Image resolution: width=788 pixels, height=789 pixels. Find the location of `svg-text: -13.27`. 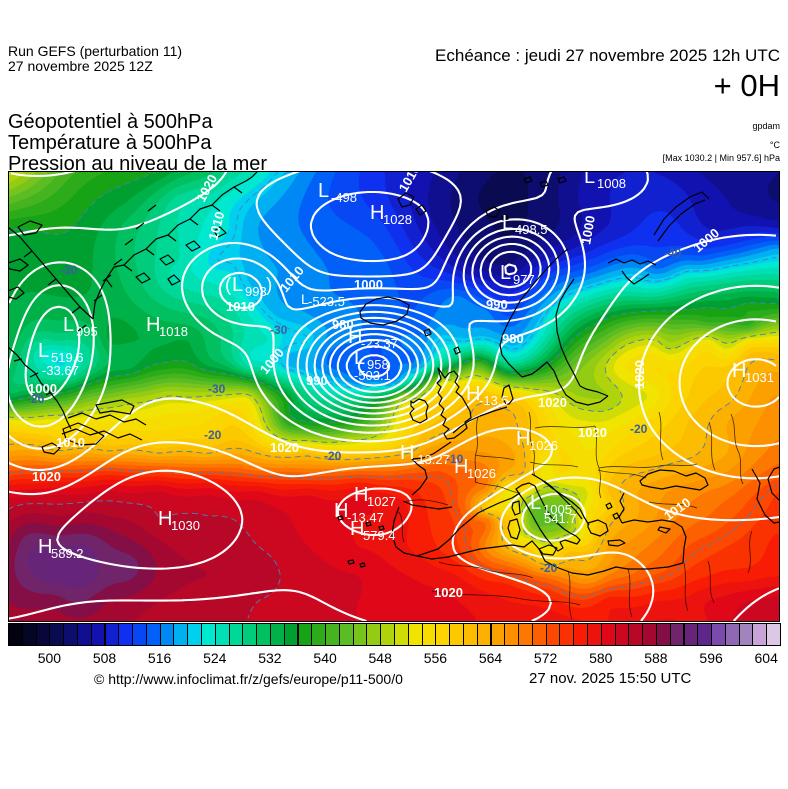

svg-text: -13.27 is located at coordinates (431, 459).